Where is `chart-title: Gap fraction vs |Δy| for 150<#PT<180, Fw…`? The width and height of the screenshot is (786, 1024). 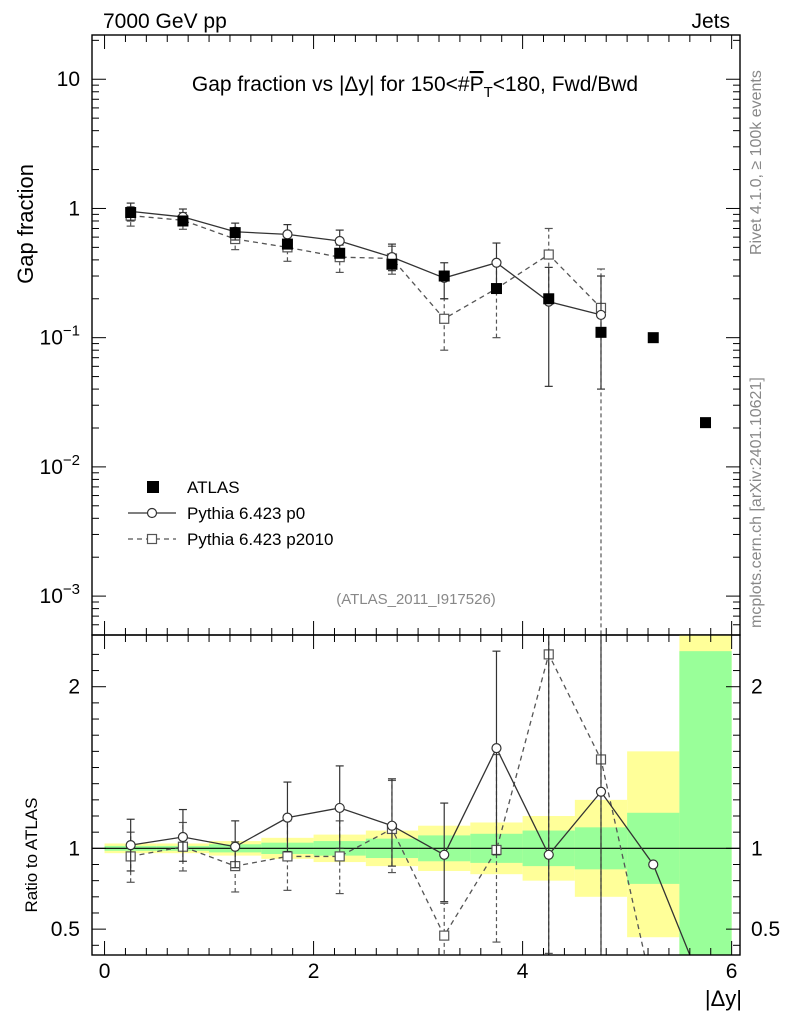
chart-title: Gap fraction vs |Δy| for 150<#PT<180, Fw… is located at coordinates (415, 87).